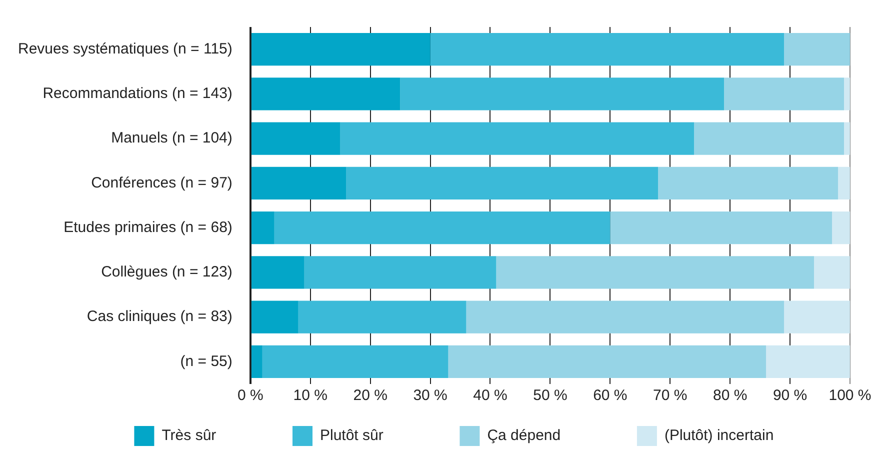 Image resolution: width=878 pixels, height=456 pixels. What do you see at coordinates (166, 272) in the screenshot?
I see `y-tick-label: Collègues (n = 123)` at bounding box center [166, 272].